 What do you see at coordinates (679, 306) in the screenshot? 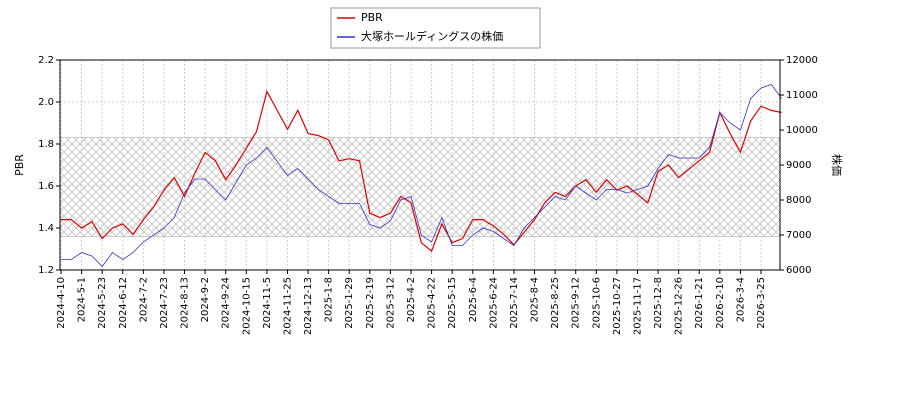
I see `x-tick-label: 2025-12-26` at bounding box center [679, 306].